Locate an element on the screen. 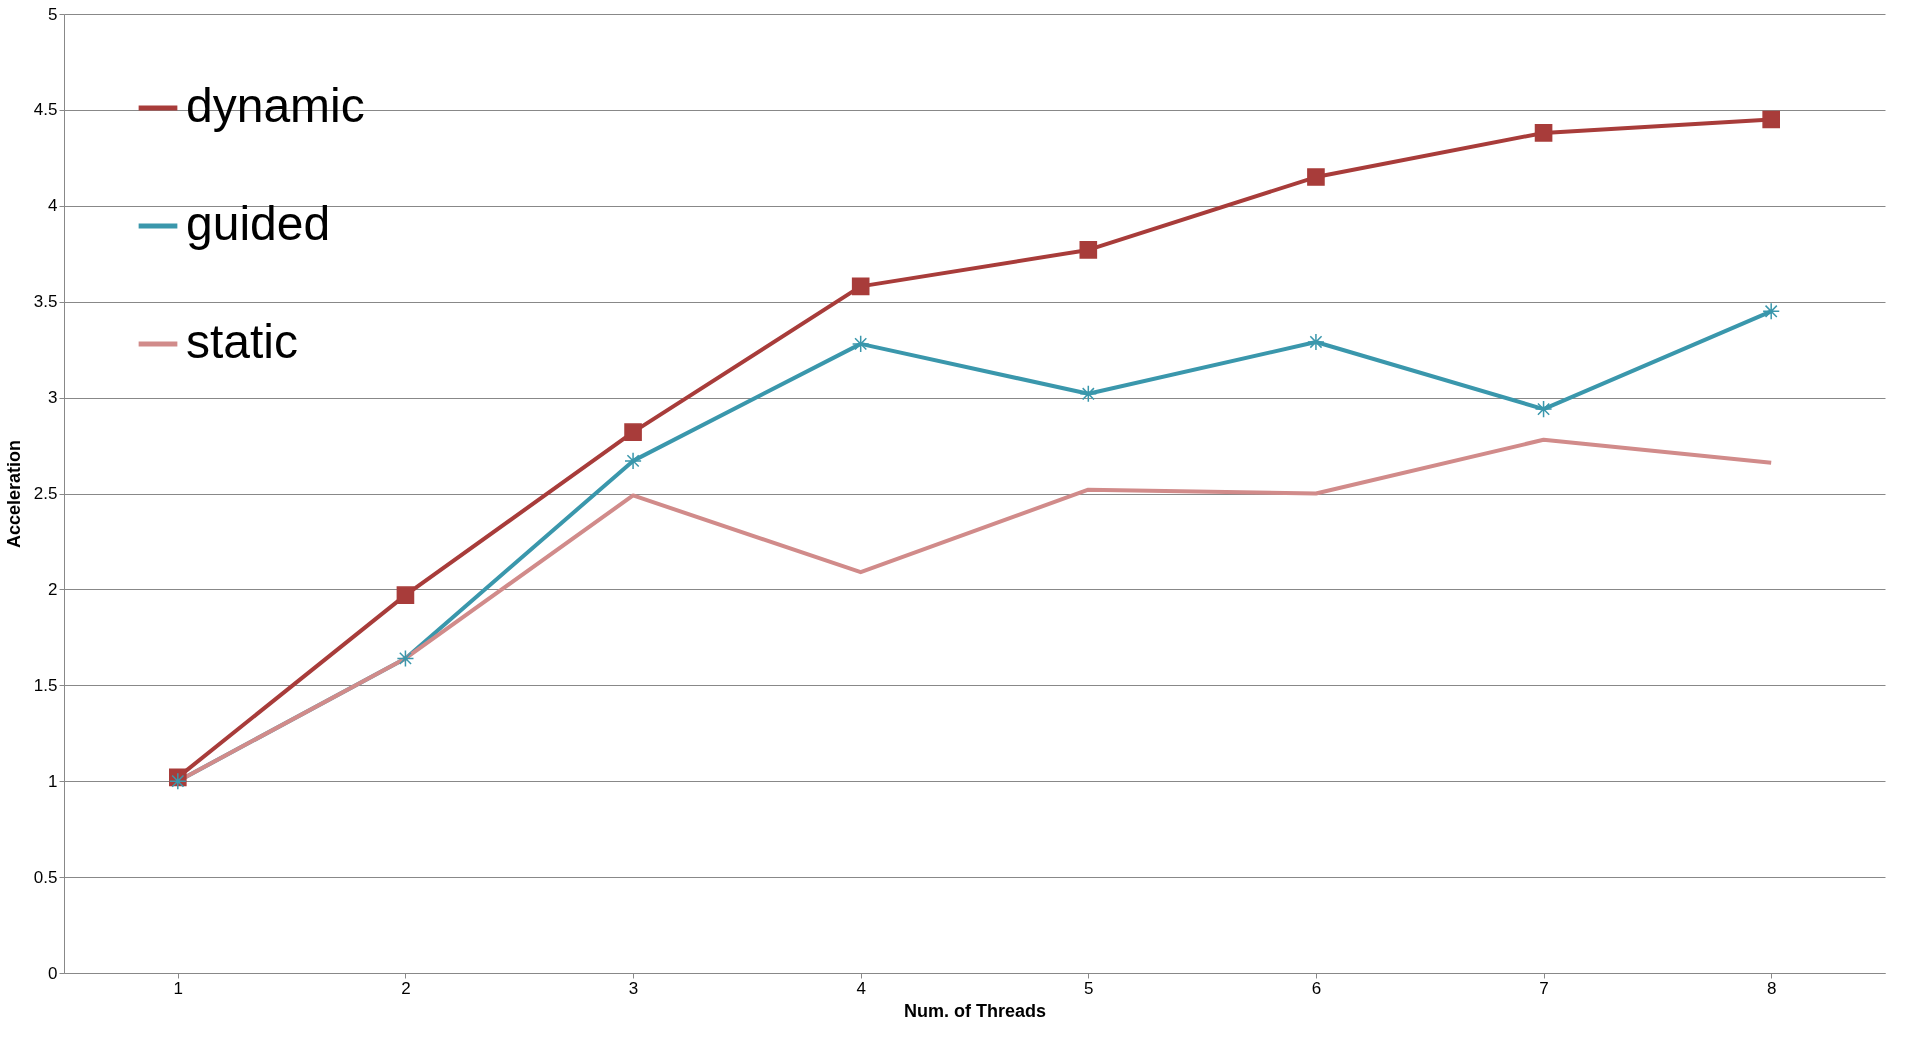  y-tick-label: 3 is located at coordinates (53, 398).